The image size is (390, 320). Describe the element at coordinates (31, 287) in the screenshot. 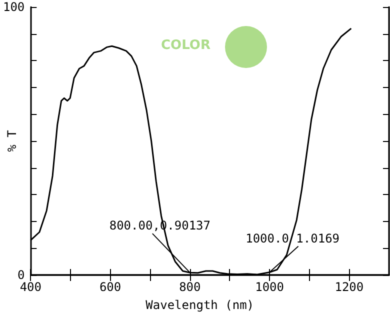

I see `x-tick-label: 400` at that location.